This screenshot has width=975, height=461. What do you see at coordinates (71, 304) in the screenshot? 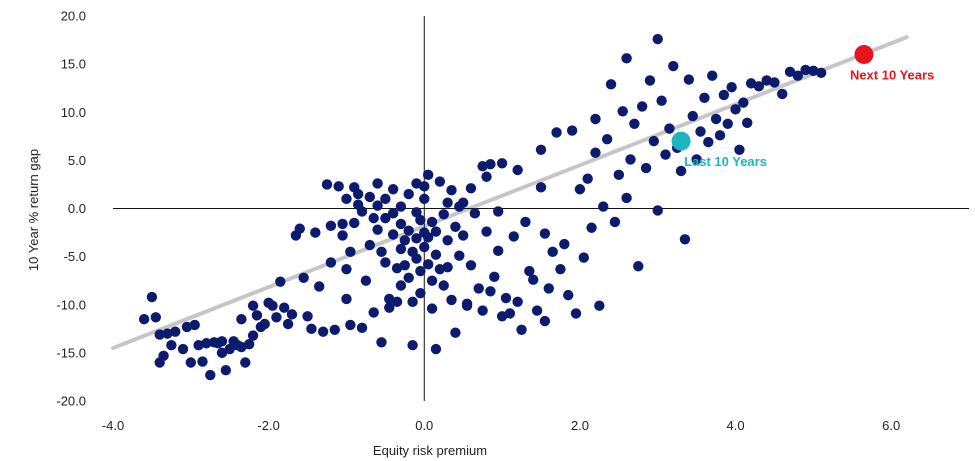
I see `y-tick-label: -10.0` at bounding box center [71, 304].